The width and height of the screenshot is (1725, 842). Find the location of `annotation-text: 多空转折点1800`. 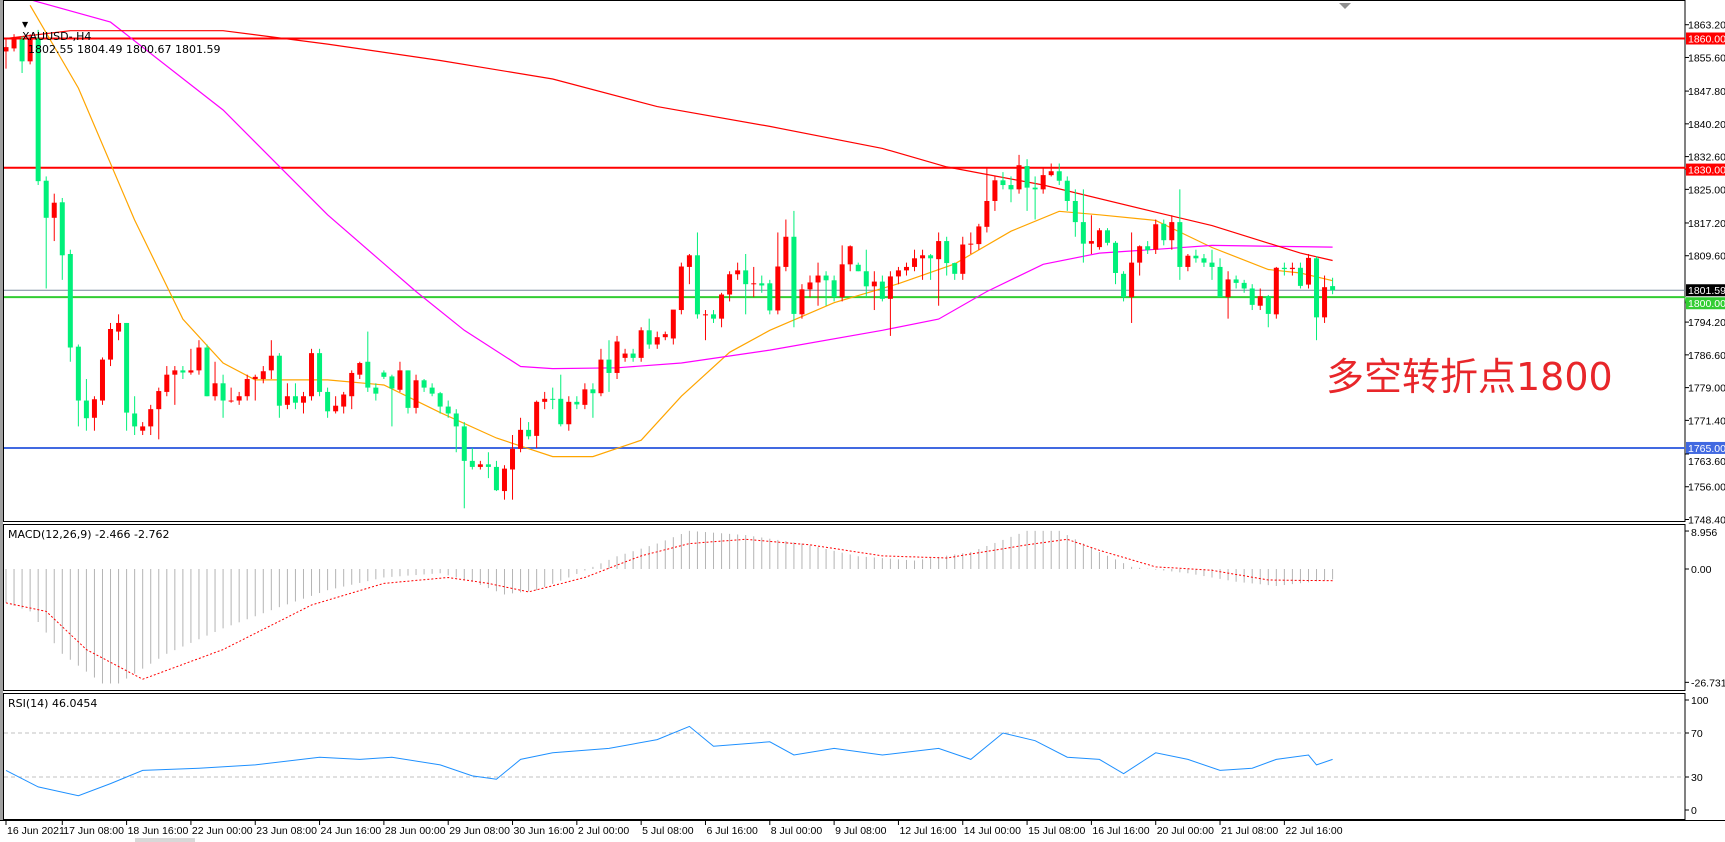

annotation-text: 多空转折点1800 is located at coordinates (1469, 377).